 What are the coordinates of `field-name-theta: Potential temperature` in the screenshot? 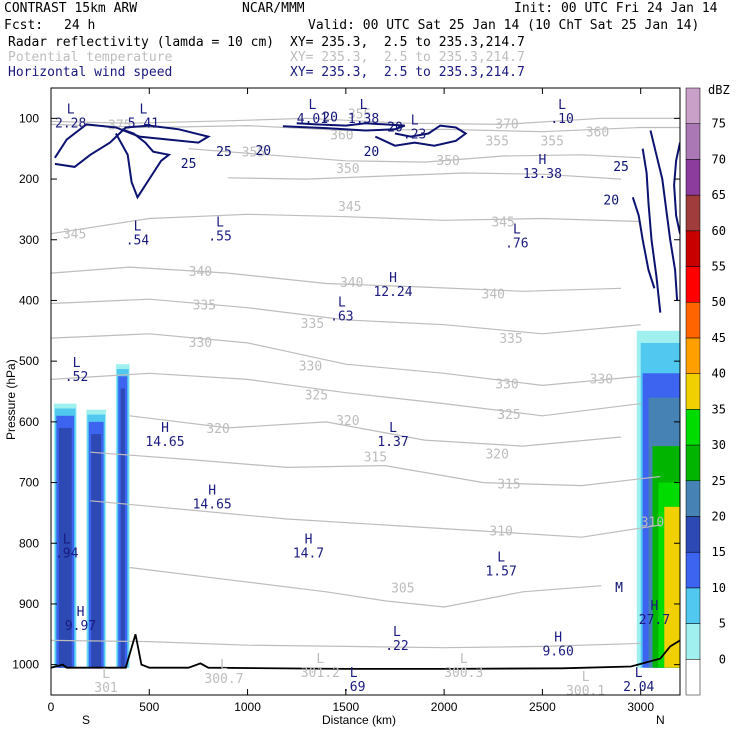 It's located at (90, 57).